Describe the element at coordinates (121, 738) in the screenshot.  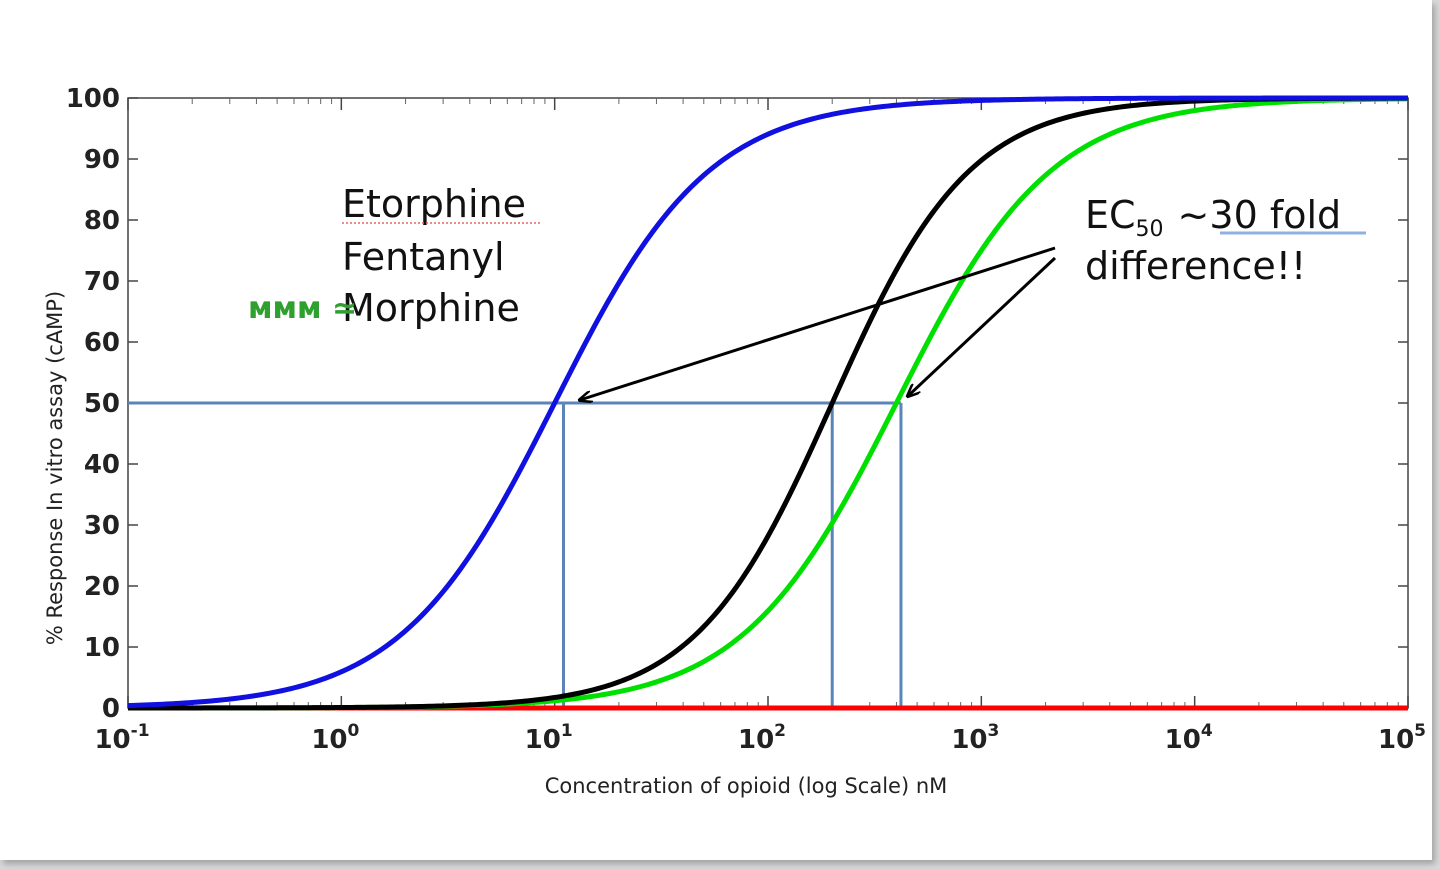
I see `x-tick-label: 10⁻¹` at that location.